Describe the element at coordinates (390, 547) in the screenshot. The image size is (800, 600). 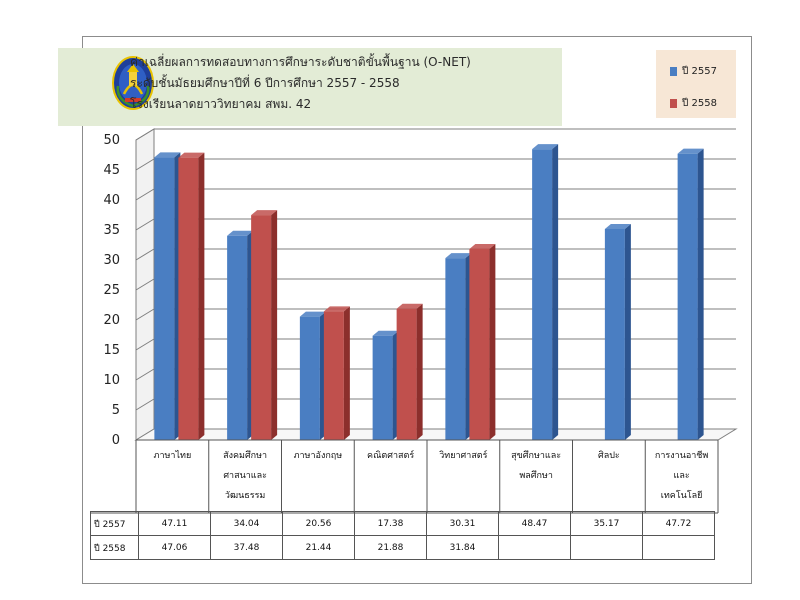
I see `table-cell: 21.88` at that location.